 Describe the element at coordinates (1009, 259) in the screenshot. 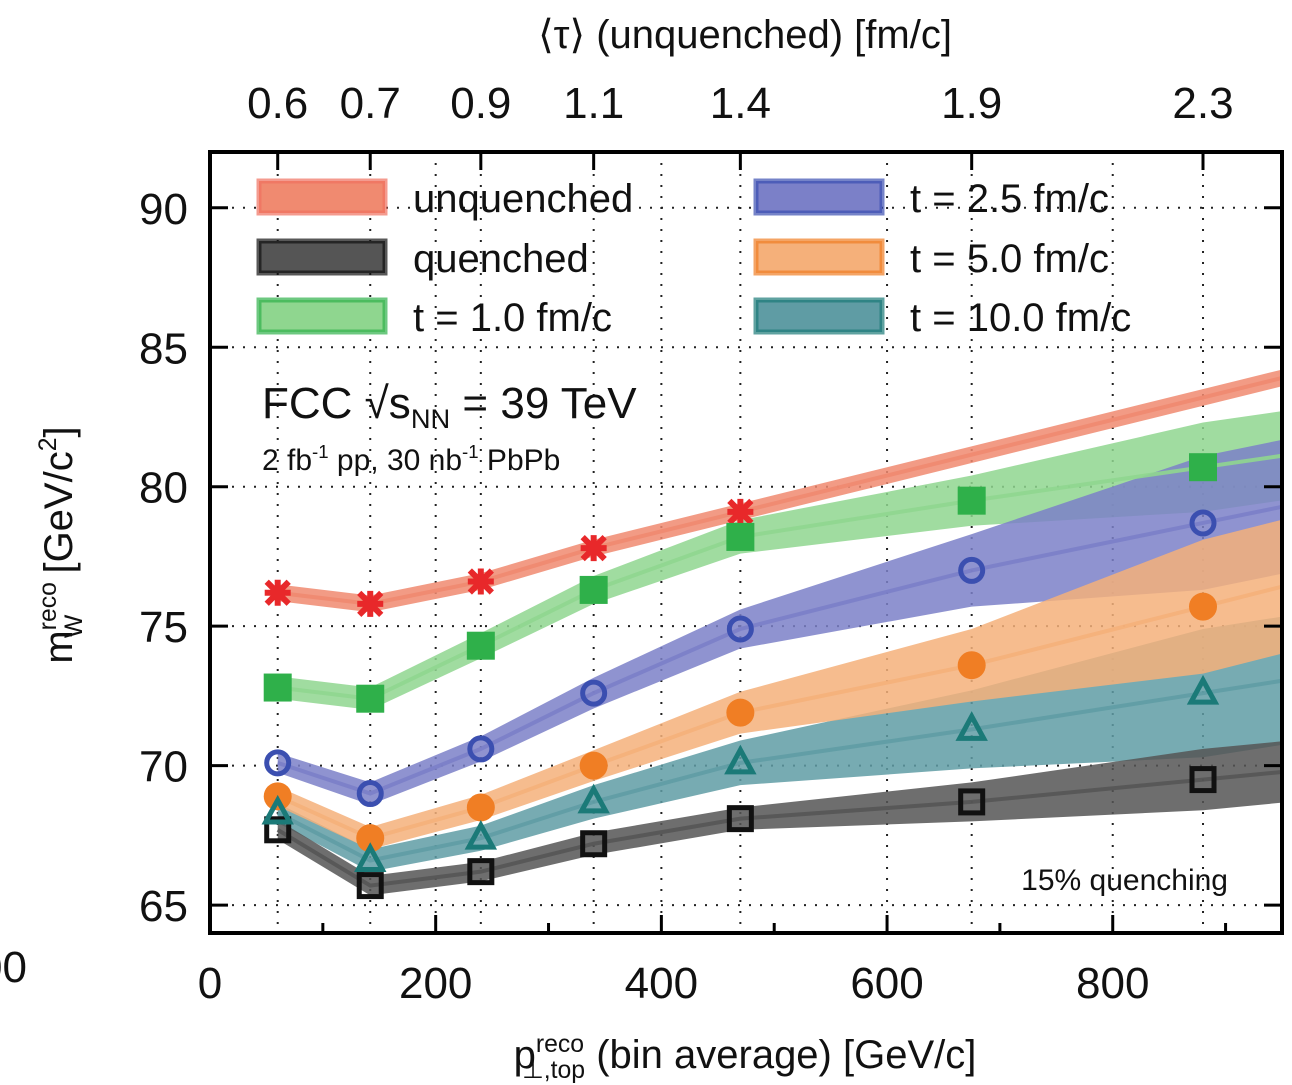

I see `legend-label: t = 5.0 fm/c` at that location.